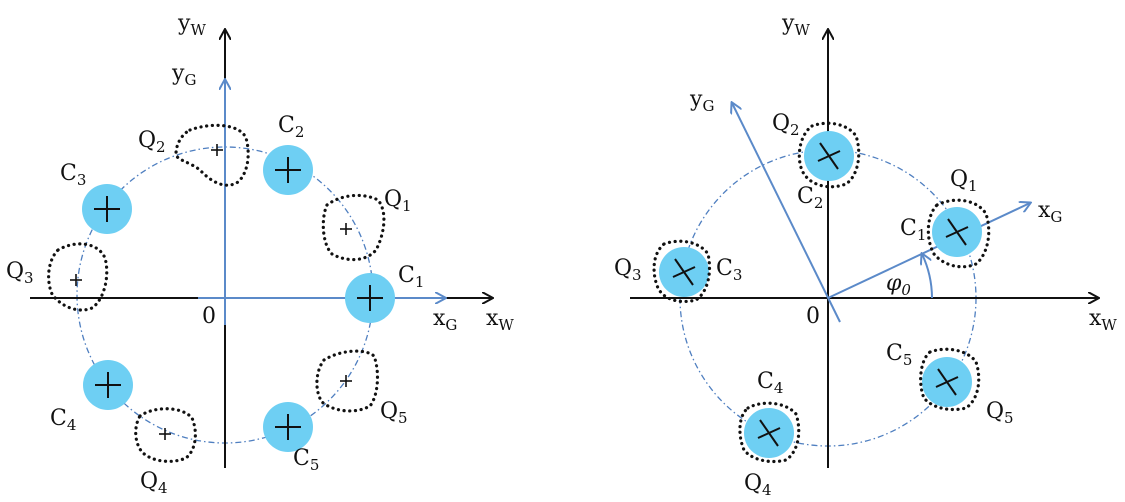  I want to click on left-blob-q5, so click(347, 381).